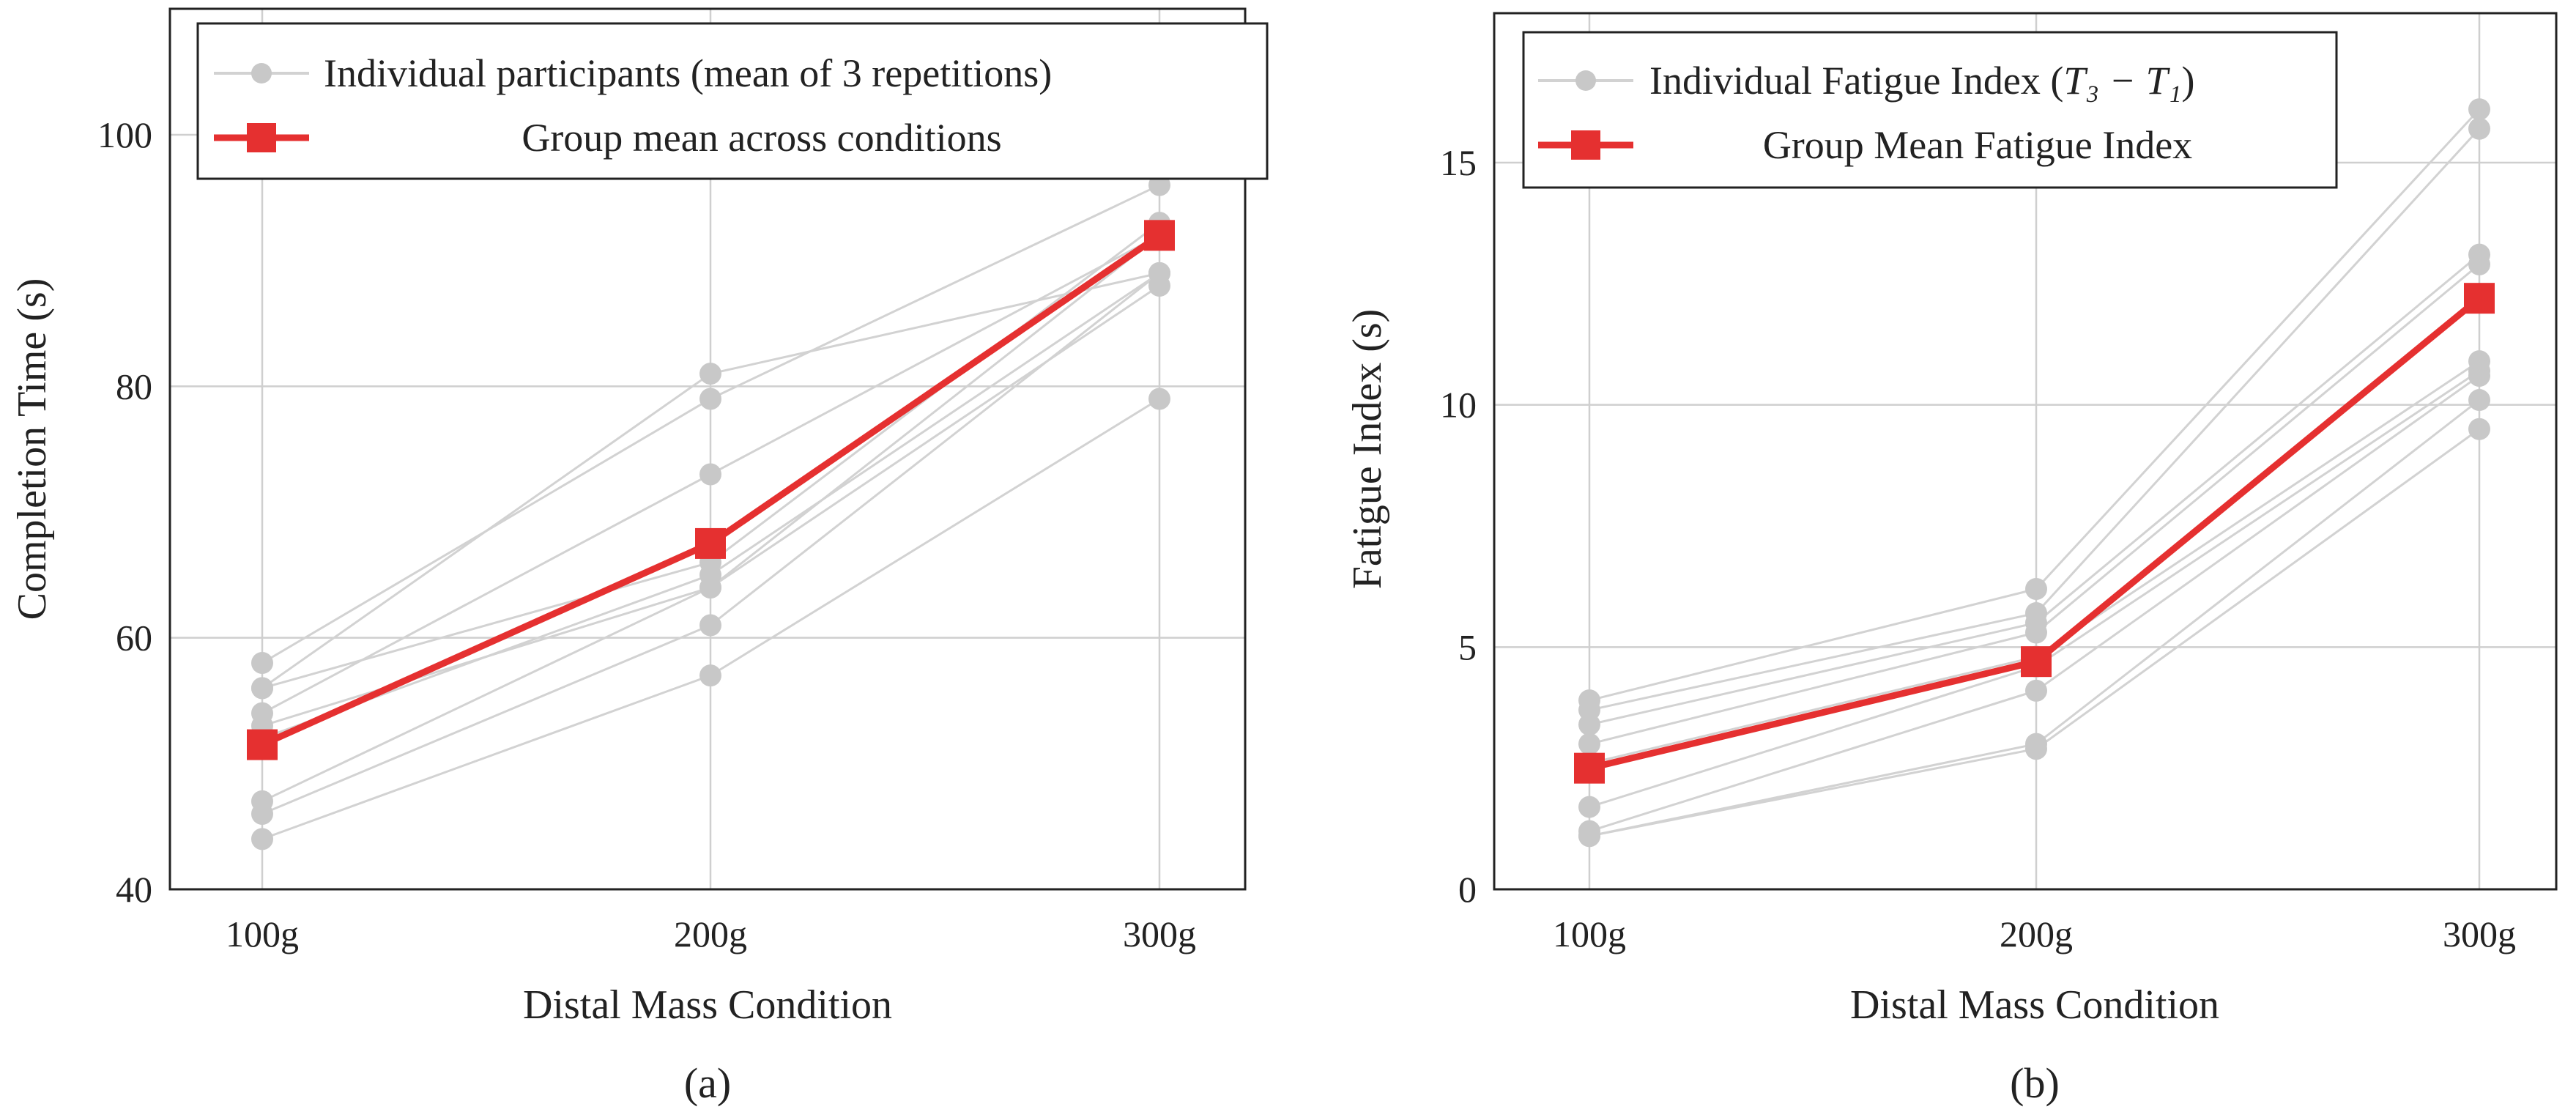 The image size is (2576, 1112). What do you see at coordinates (2479, 264) in the screenshot?
I see `panel-b-individual-point-4-300g` at bounding box center [2479, 264].